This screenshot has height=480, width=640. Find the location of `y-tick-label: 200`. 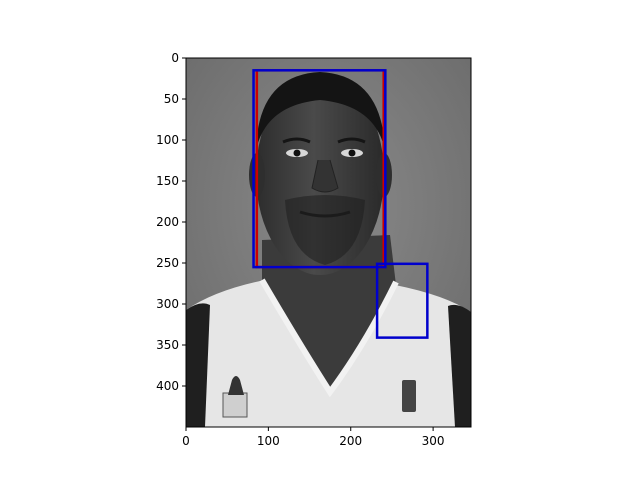

y-tick-label: 200 is located at coordinates (167, 222).